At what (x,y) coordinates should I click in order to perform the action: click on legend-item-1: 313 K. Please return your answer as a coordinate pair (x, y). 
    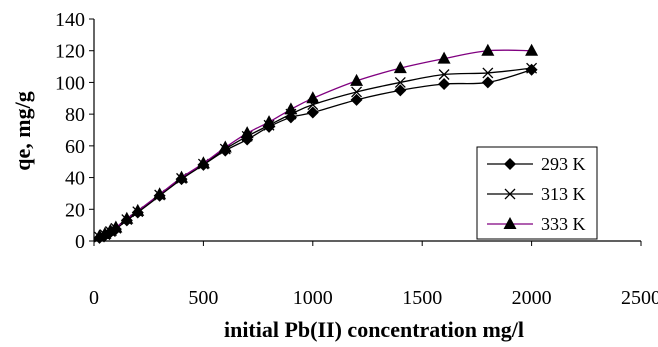
    Looking at the image, I should click on (536, 194).